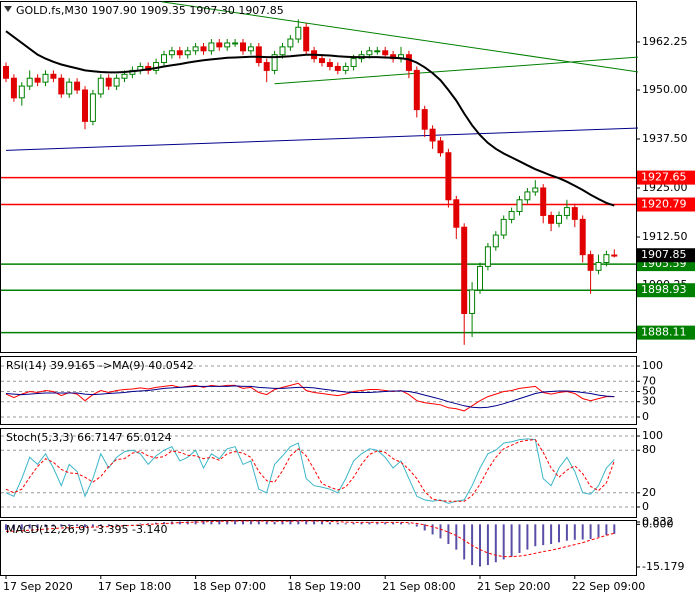 The image size is (700, 600). I want to click on y-tick-label: 1912.50, so click(665, 236).